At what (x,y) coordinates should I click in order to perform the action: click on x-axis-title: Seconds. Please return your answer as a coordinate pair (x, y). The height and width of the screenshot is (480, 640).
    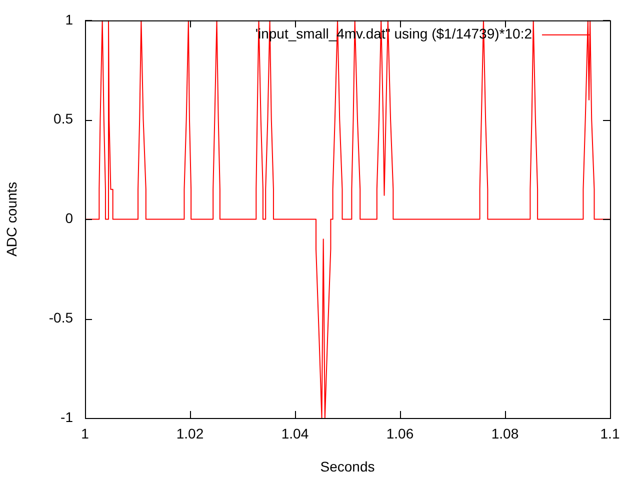
    Looking at the image, I should click on (347, 466).